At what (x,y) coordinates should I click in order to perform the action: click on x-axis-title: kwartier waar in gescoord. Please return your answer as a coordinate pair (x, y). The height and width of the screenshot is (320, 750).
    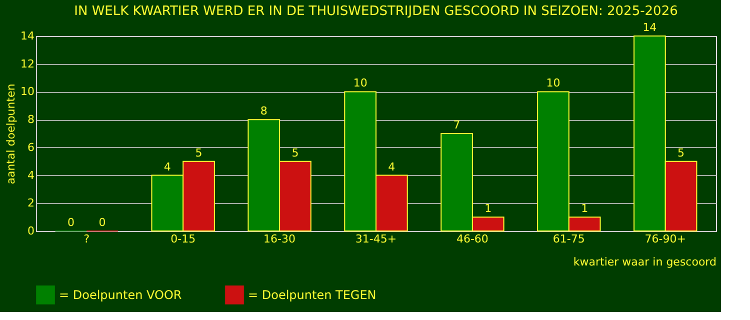
    Looking at the image, I should click on (644, 262).